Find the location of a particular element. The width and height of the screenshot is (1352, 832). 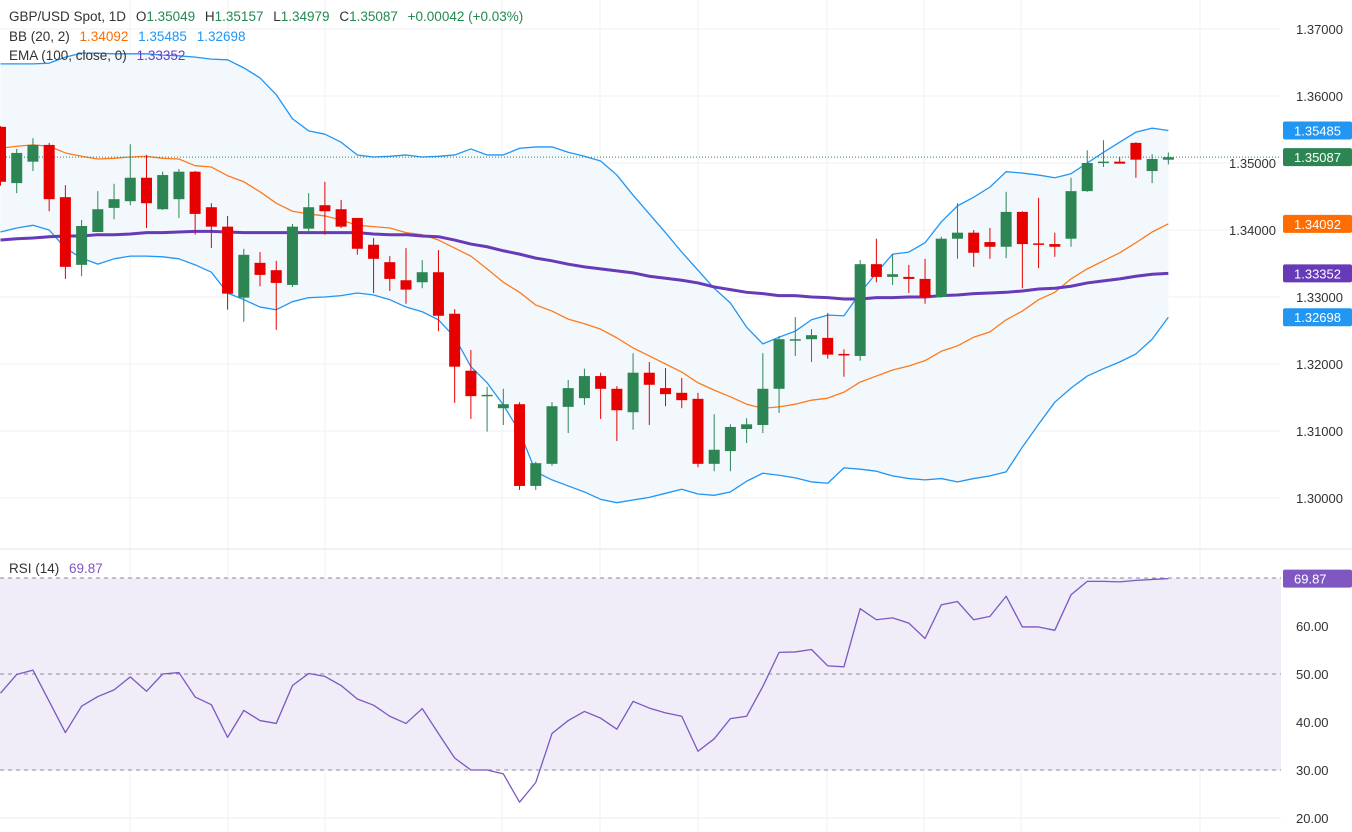

ema-axis-label-box is located at coordinates (1317, 273).